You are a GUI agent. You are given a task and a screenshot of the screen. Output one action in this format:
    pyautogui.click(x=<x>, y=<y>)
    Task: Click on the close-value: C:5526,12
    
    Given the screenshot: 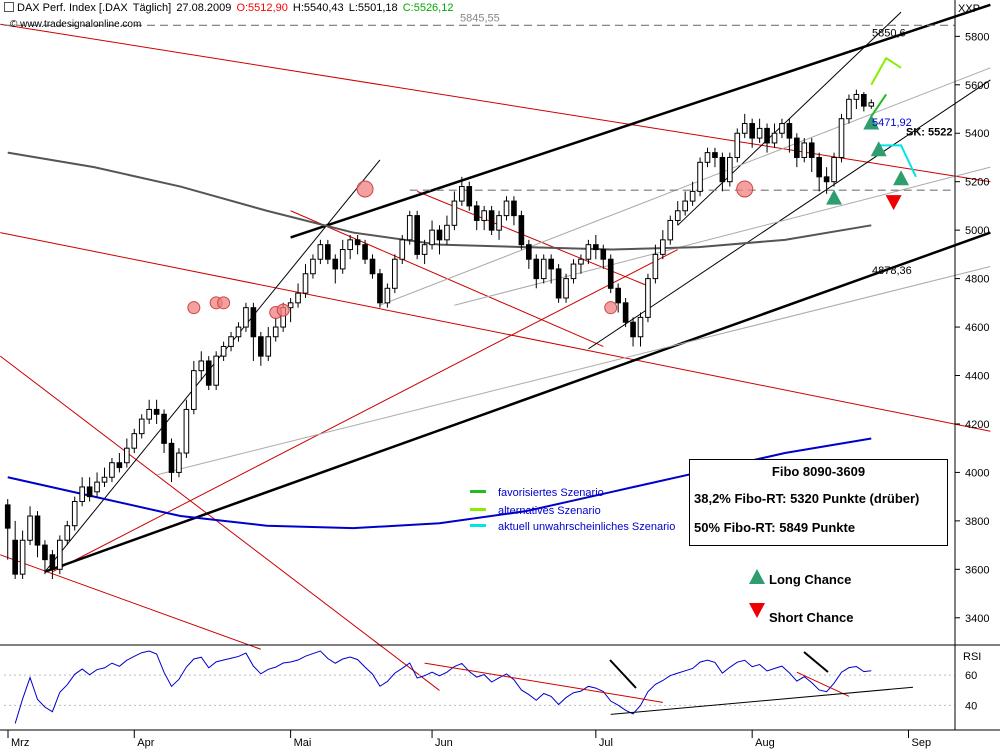 What is the action you would take?
    pyautogui.click(x=428, y=8)
    